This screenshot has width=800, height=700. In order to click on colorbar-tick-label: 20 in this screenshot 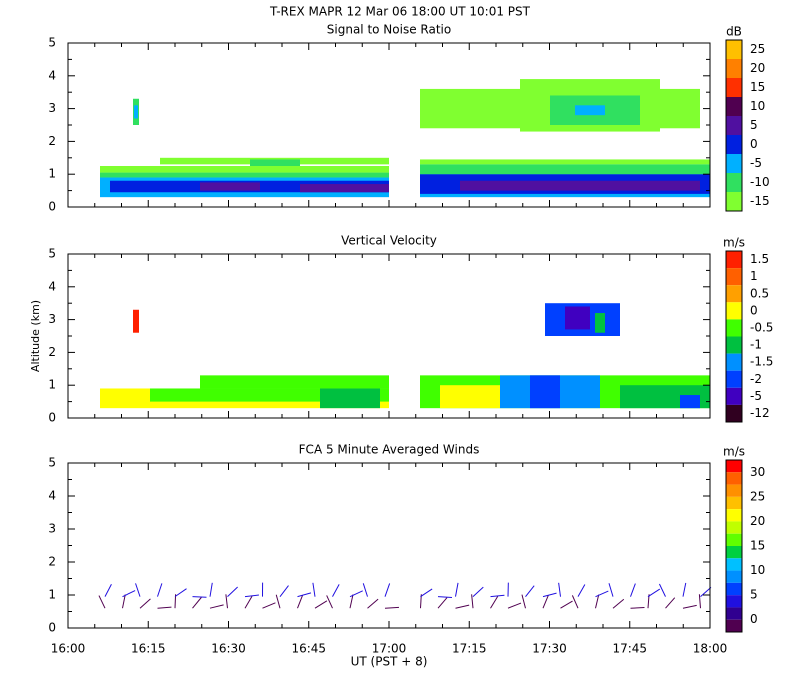, I will do `click(757, 521)`.